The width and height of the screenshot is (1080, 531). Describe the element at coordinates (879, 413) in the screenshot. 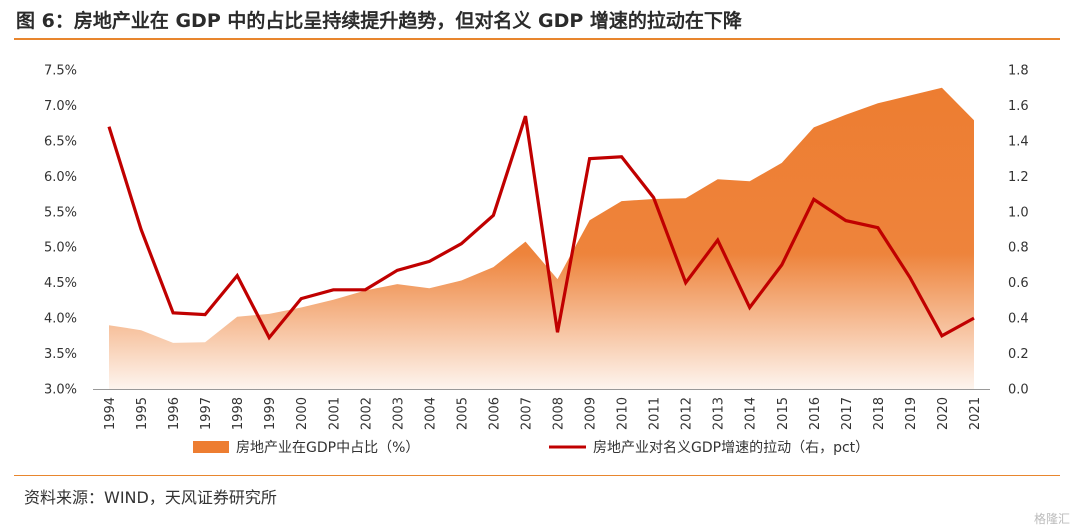

I see `x-axis-tick-label: 2018` at that location.